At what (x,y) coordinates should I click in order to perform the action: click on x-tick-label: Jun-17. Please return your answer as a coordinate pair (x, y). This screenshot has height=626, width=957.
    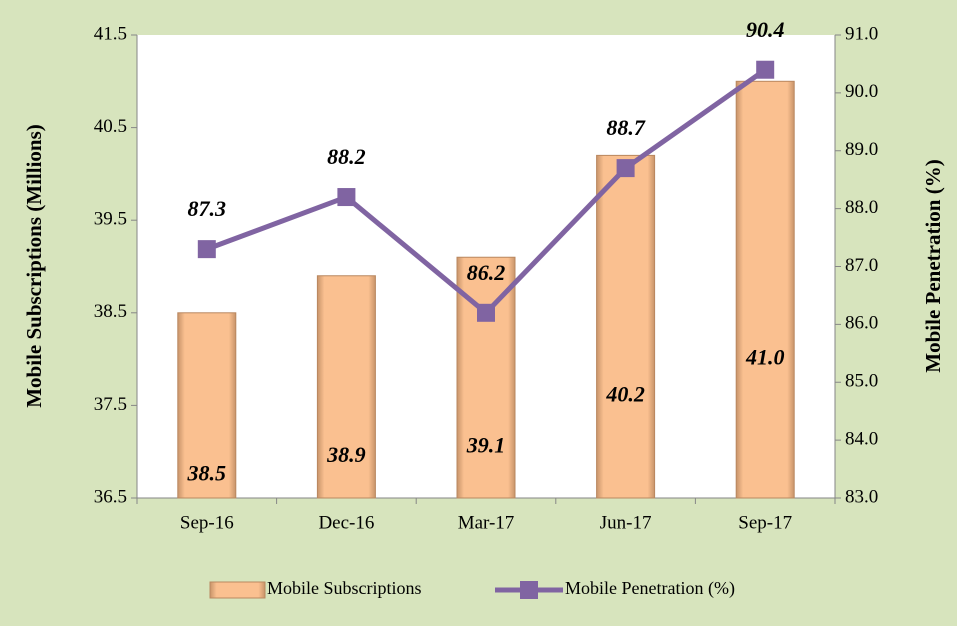
    Looking at the image, I should click on (626, 522).